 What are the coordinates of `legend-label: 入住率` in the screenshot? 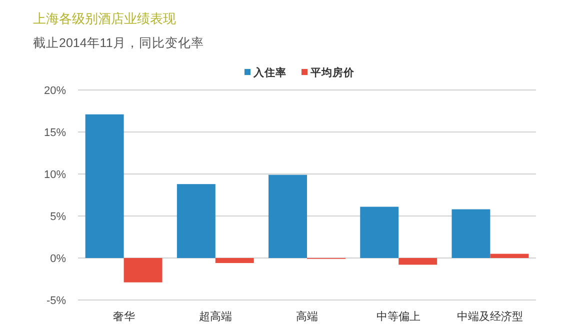 It's located at (269, 72).